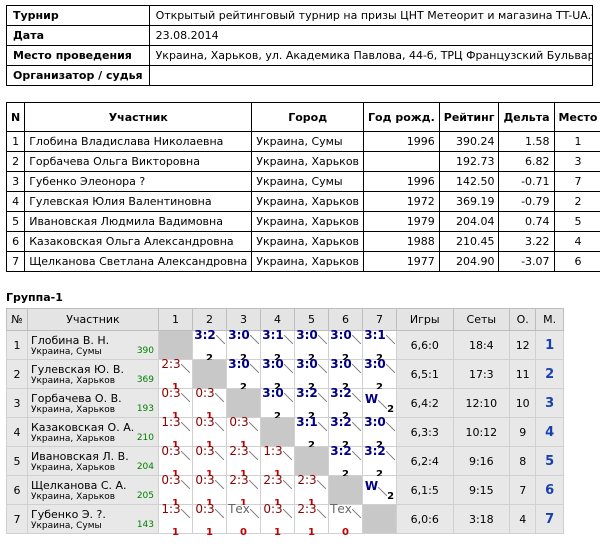 This screenshot has width=600, height=552. What do you see at coordinates (526, 117) in the screenshot?
I see `participants-header: Дельта` at bounding box center [526, 117].